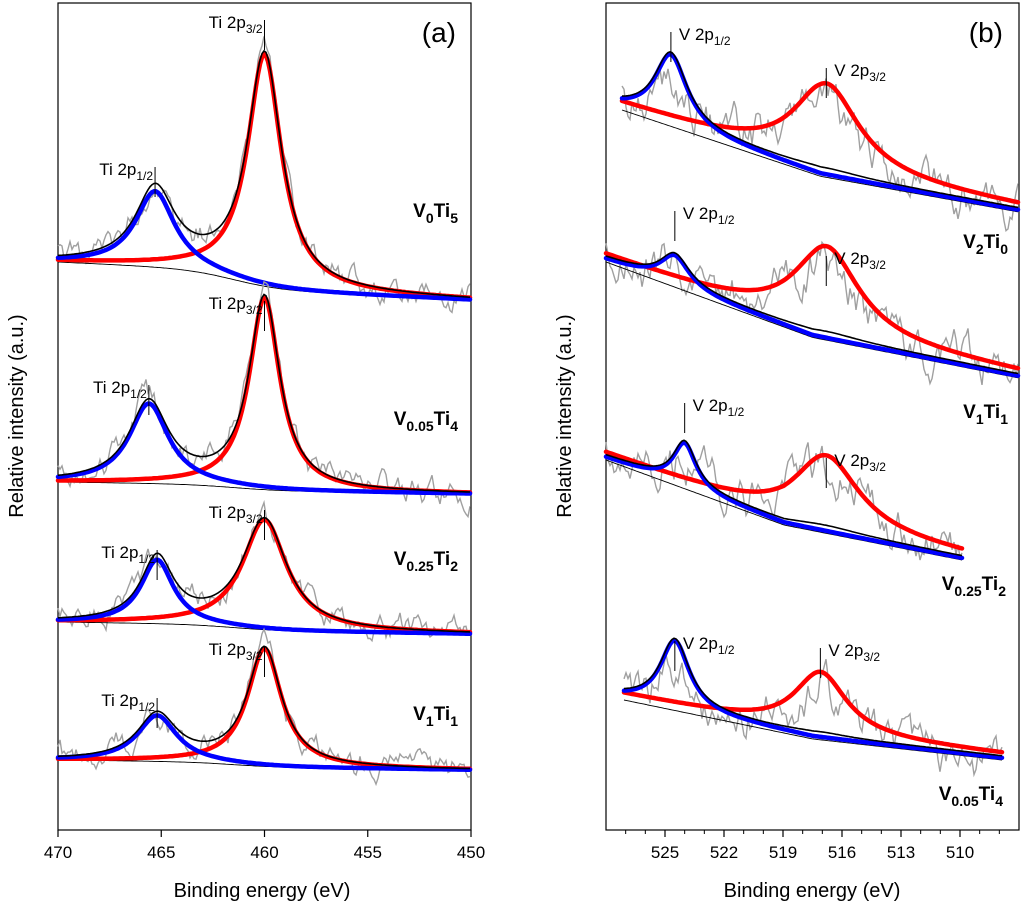 This screenshot has width=1024, height=917. I want to click on panel-a-y-axis-label: Relative intensity (a.u.), so click(17, 415).